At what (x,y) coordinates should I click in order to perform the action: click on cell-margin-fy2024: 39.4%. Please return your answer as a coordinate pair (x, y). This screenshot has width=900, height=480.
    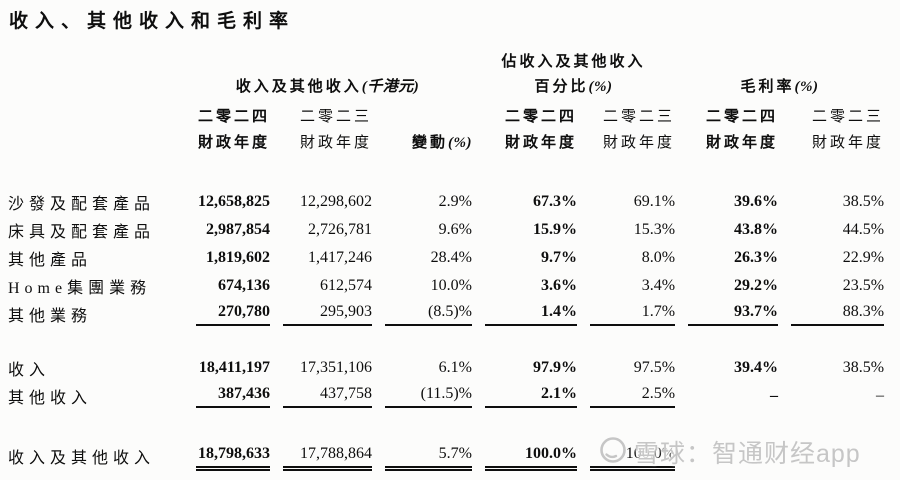
    Looking at the image, I should click on (756, 367).